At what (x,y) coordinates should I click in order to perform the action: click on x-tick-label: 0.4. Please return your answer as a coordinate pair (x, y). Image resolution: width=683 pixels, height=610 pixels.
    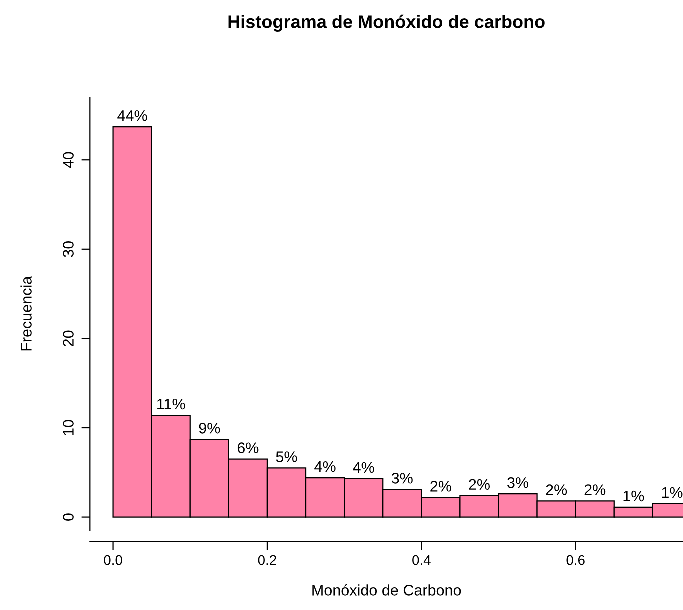
    Looking at the image, I should click on (421, 560).